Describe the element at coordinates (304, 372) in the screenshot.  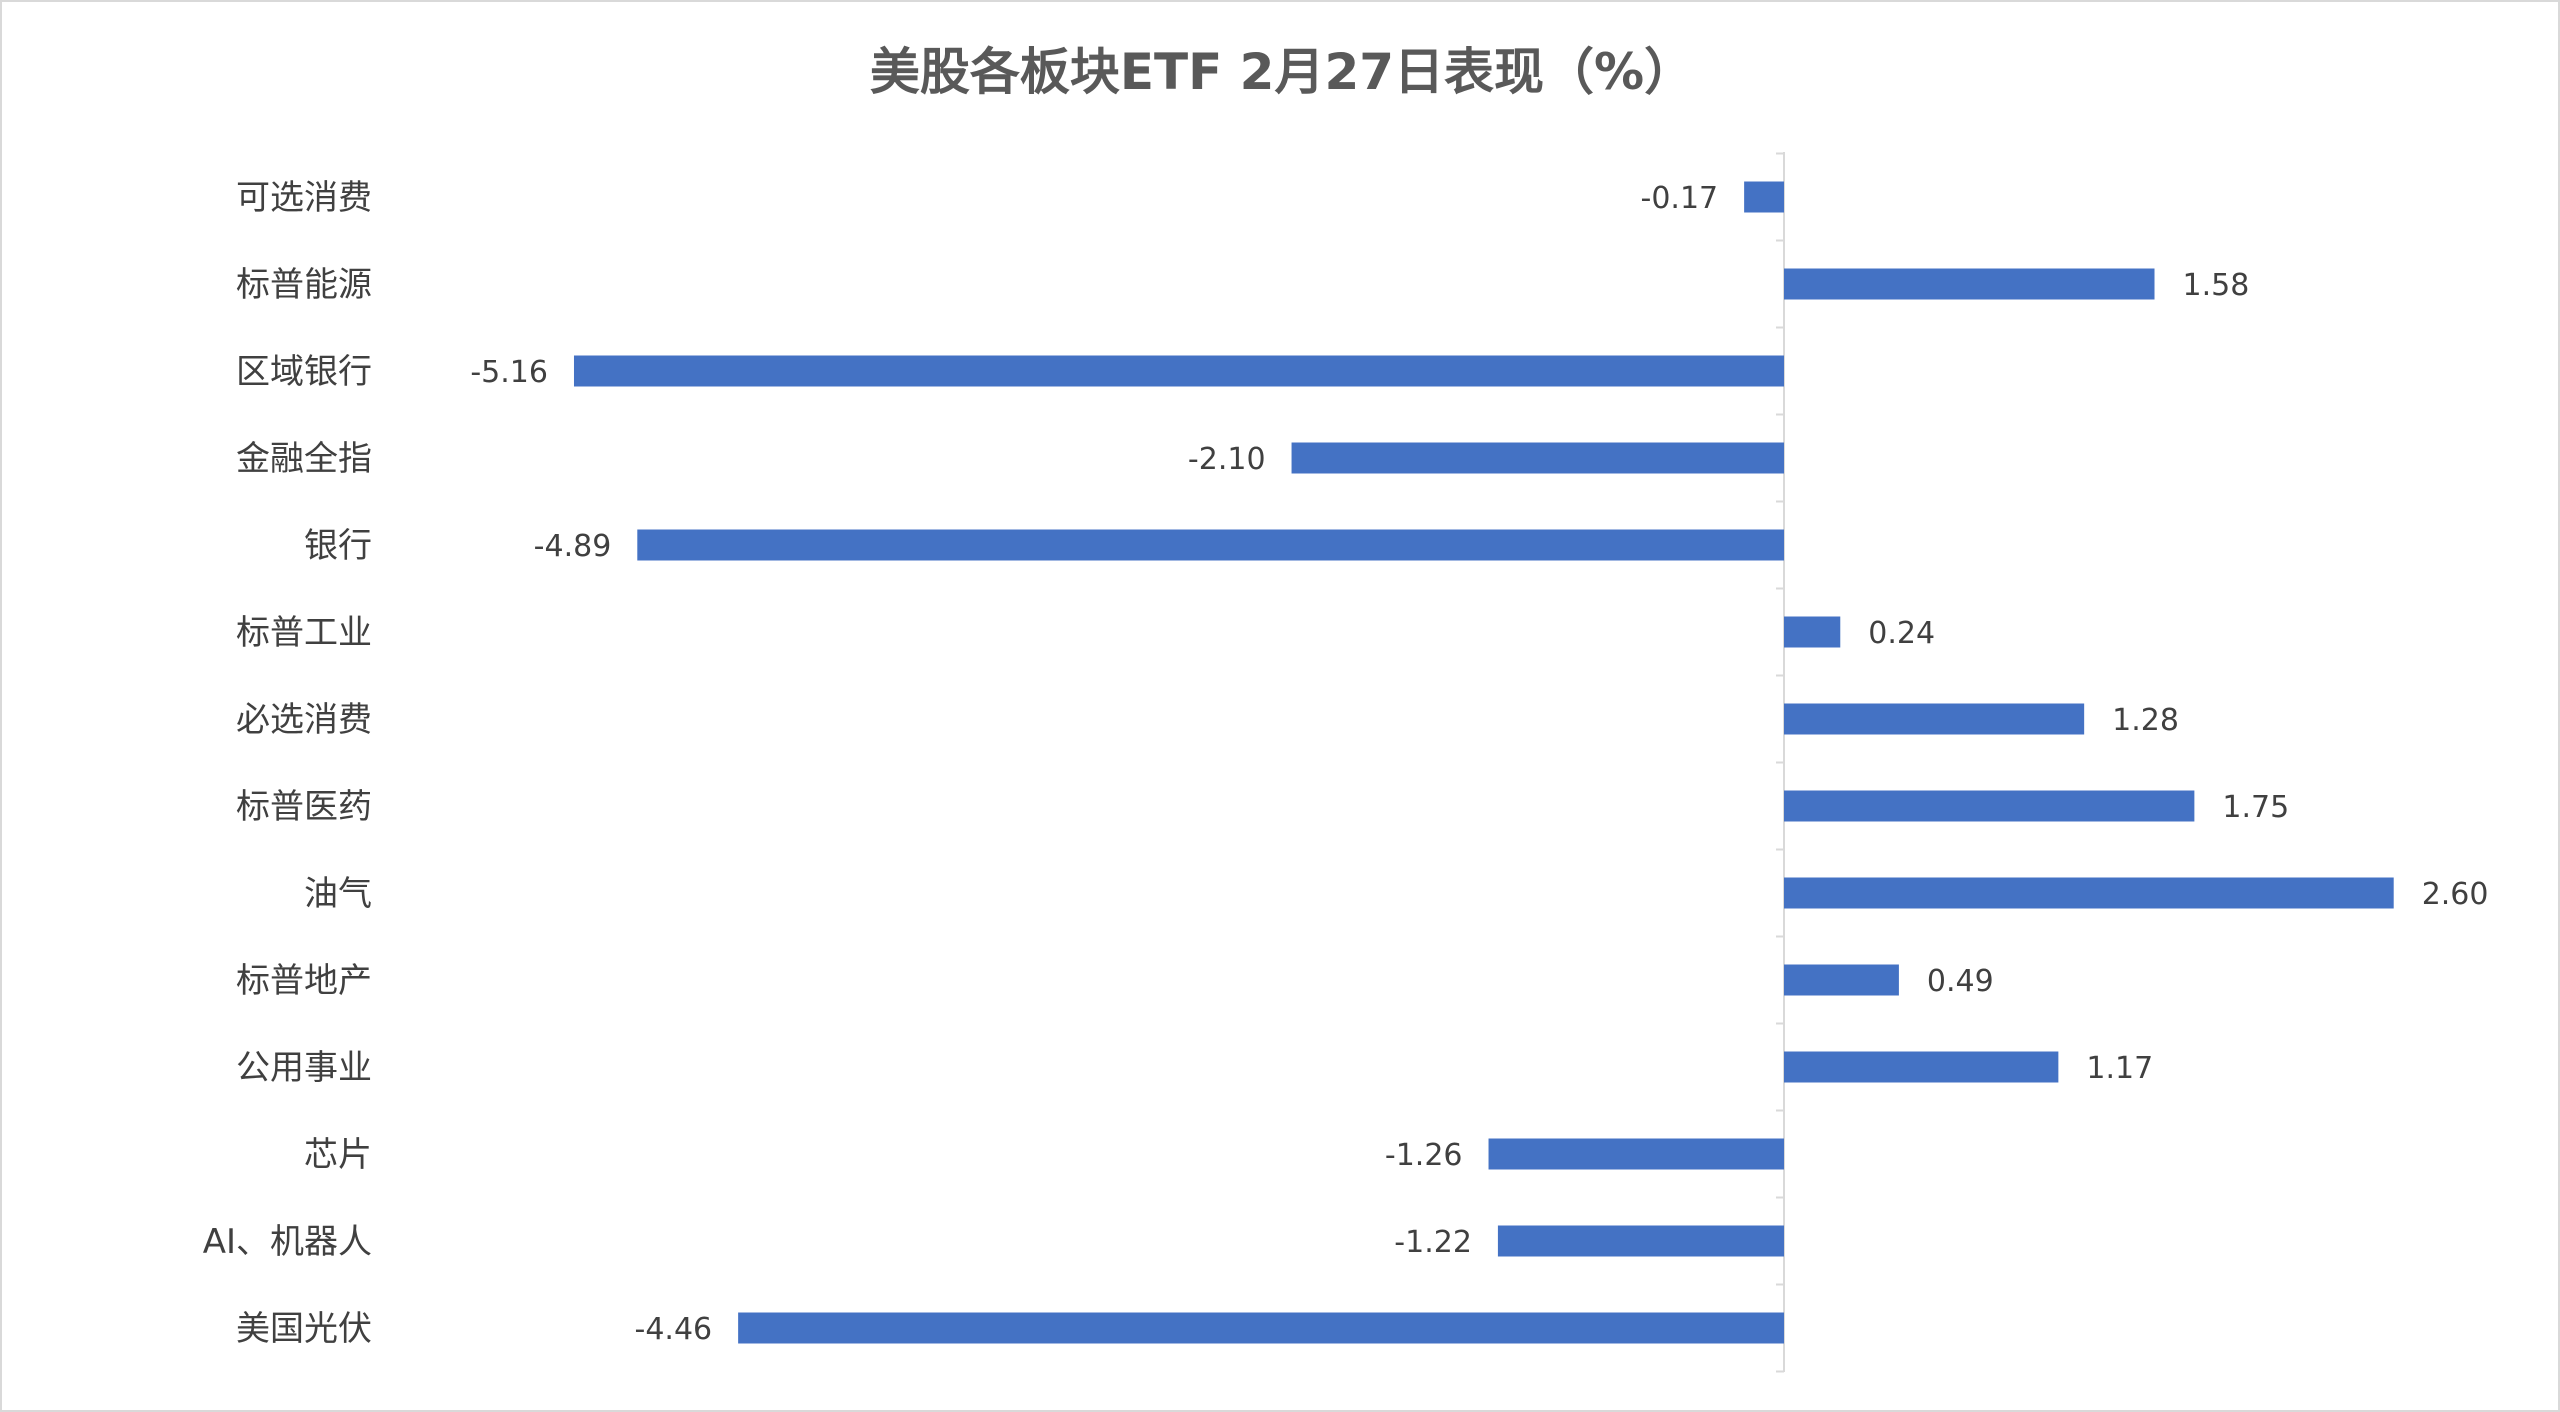
I see `category-label: 区域银行` at that location.